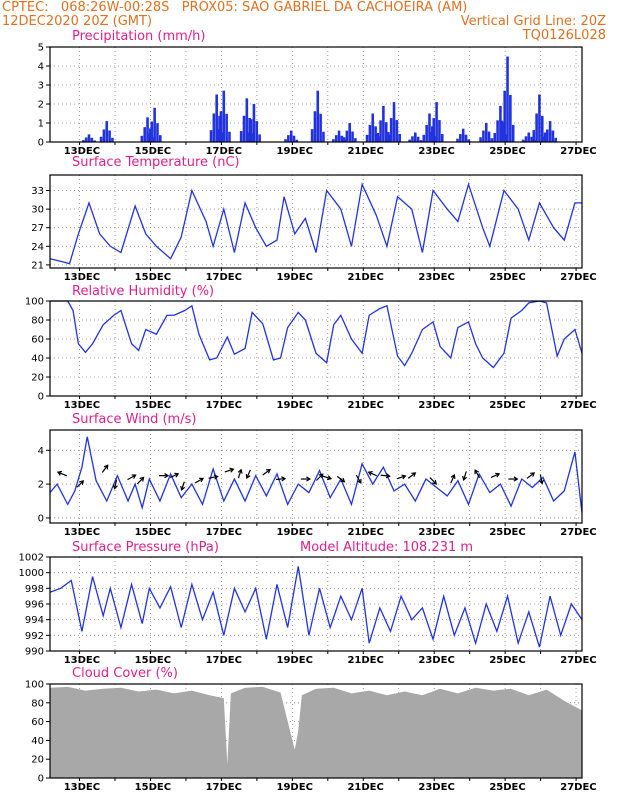 The height and width of the screenshot is (800, 618). What do you see at coordinates (295, 660) in the screenshot?
I see `pres-xtick-label: 19DEC` at bounding box center [295, 660].